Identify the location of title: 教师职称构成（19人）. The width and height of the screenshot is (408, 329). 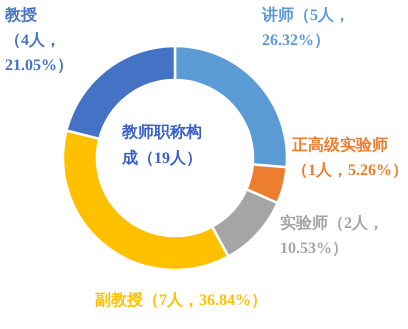
(162, 145).